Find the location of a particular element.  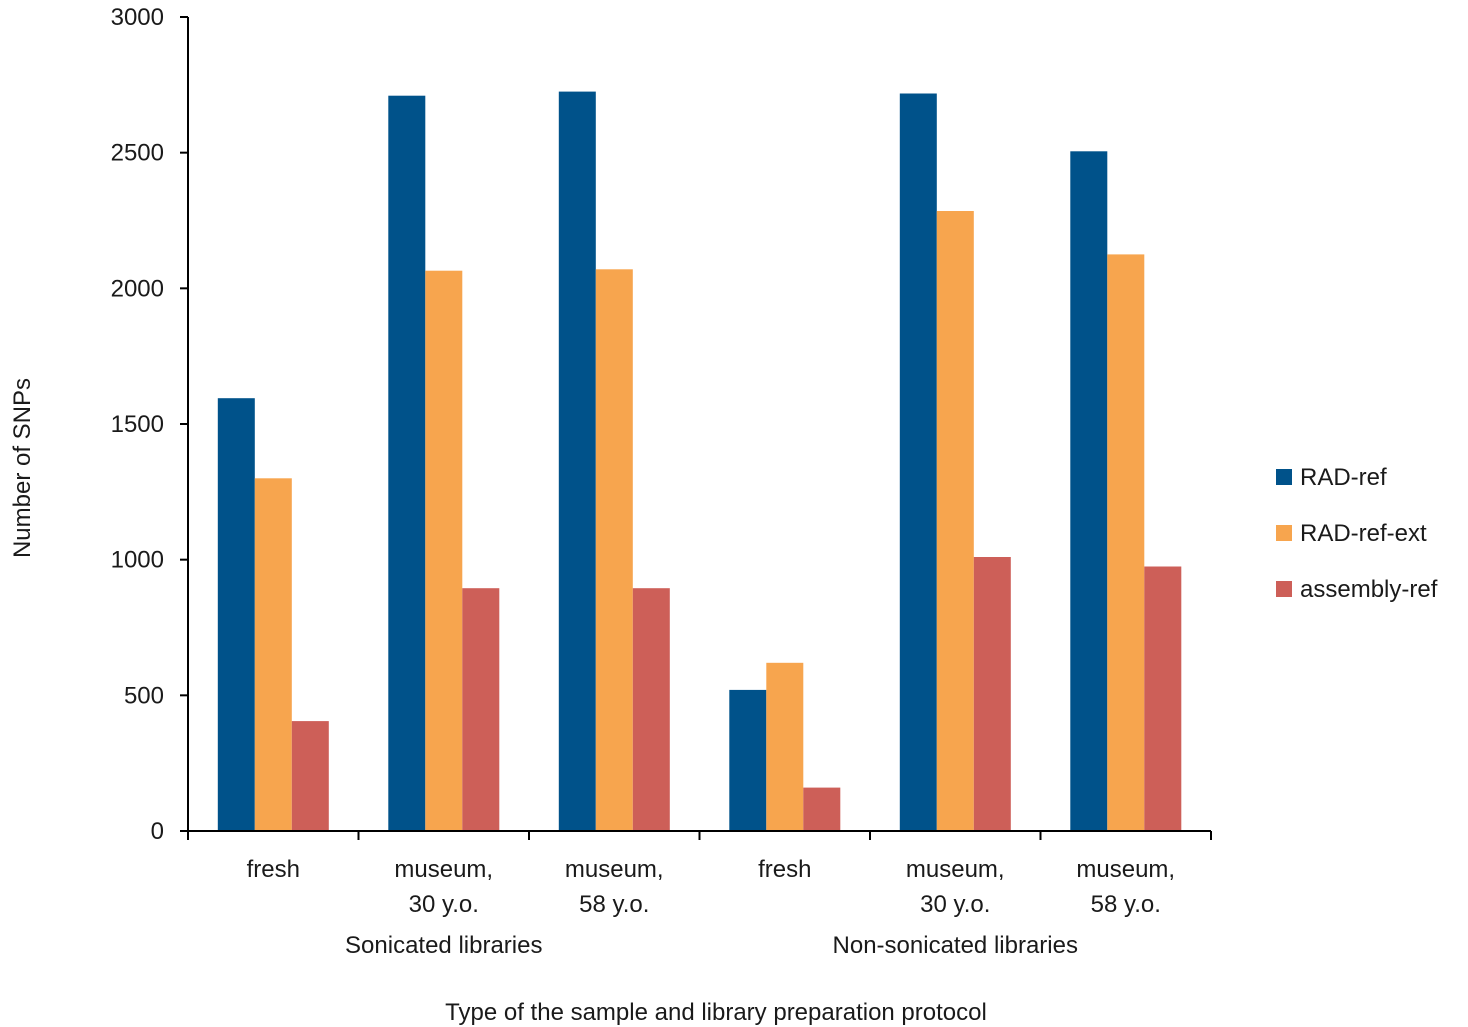

y-ticks: 0 500 1000 1500 2000 2500 3000 is located at coordinates (149, 424).